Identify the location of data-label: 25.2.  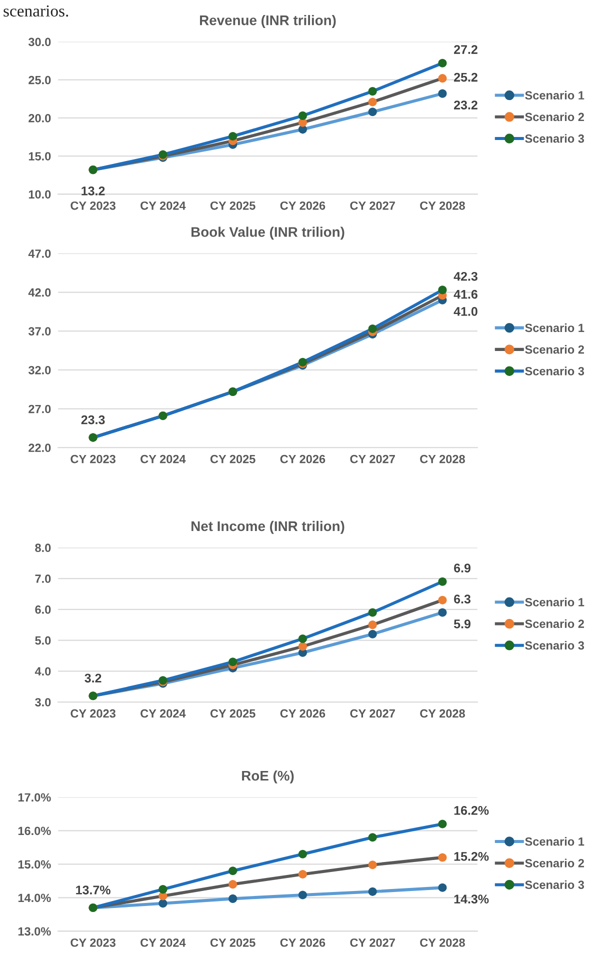
(466, 77).